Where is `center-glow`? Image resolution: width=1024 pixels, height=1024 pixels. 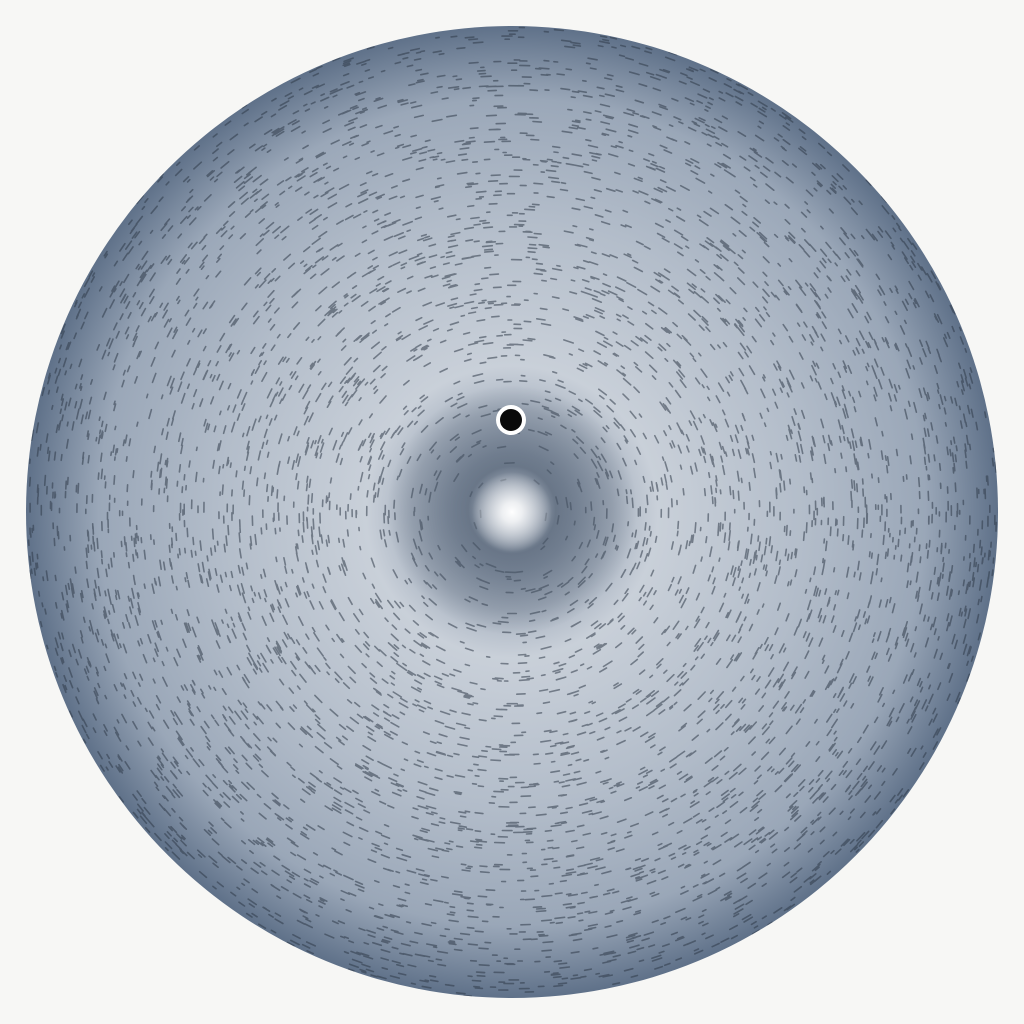
center-glow is located at coordinates (512, 512).